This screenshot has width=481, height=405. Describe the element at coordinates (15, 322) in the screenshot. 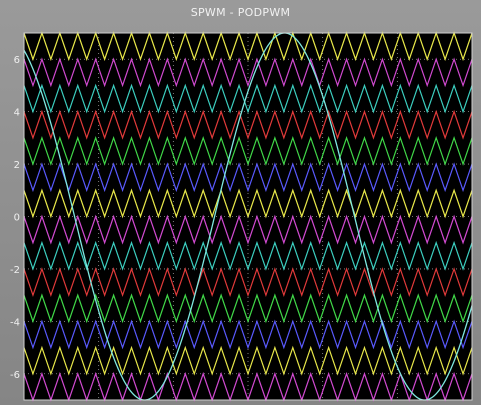

I see `y-tick-label: -4` at that location.